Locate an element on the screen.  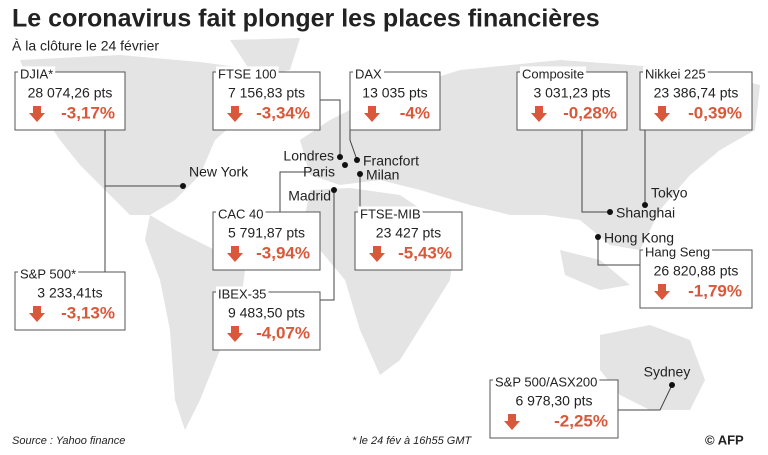
index-name: Hang Seng is located at coordinates (677, 251).